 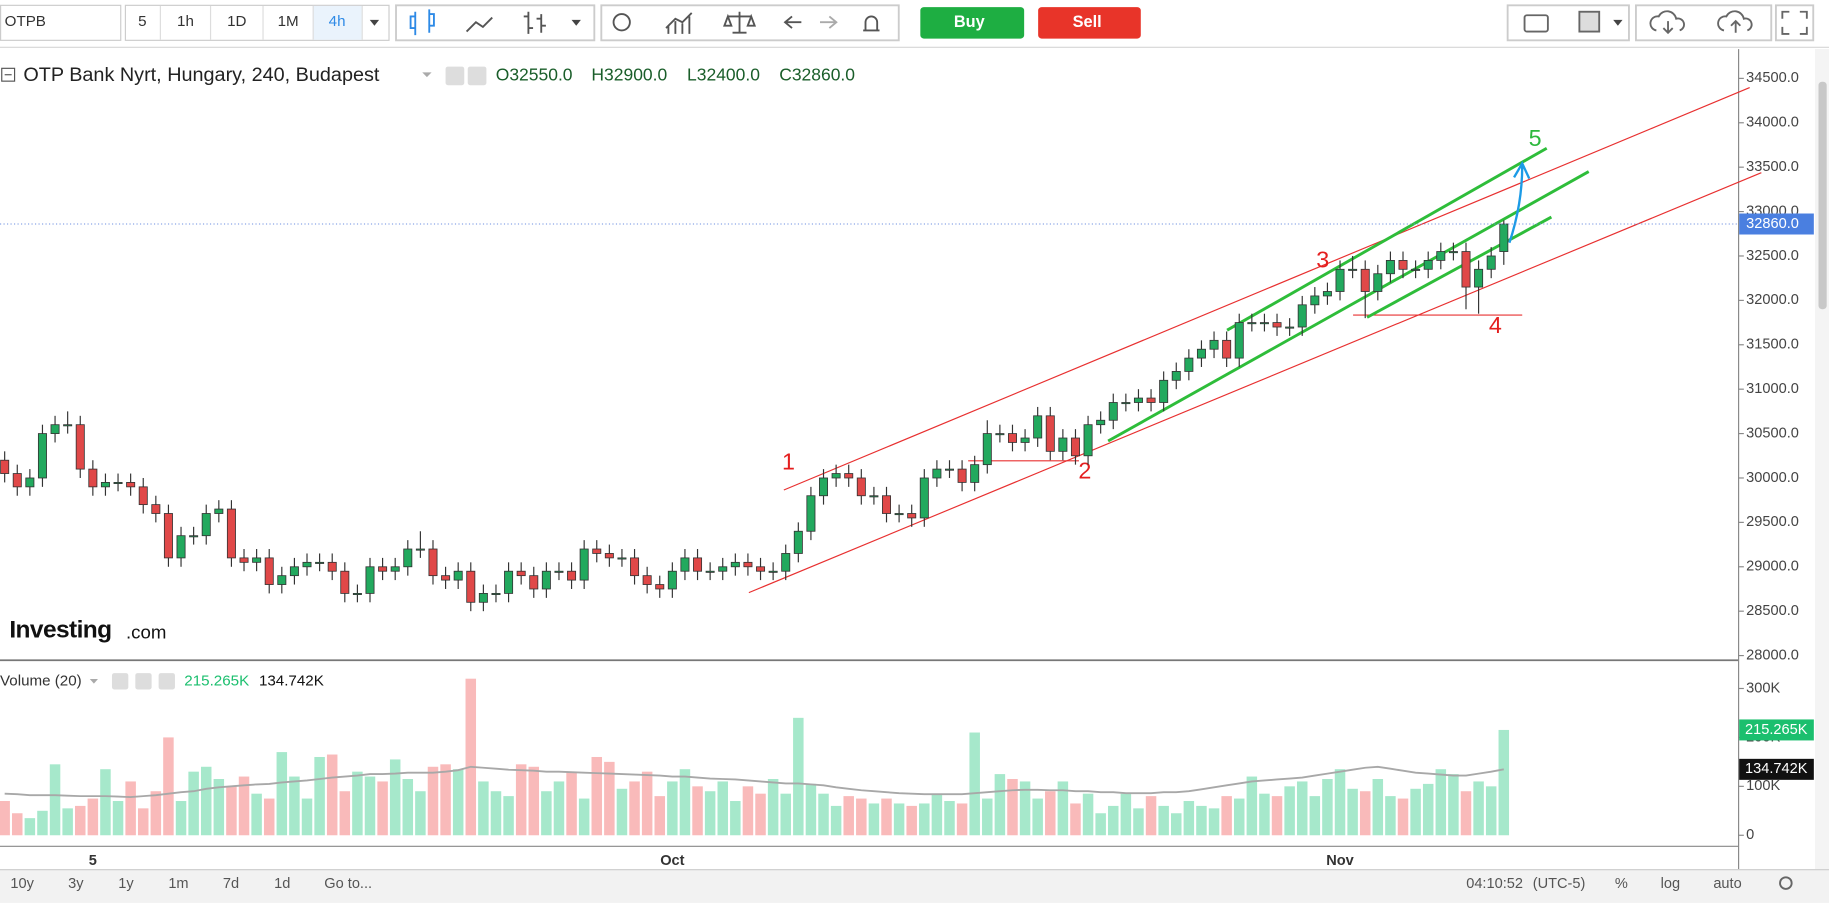 What do you see at coordinates (1772, 300) in the screenshot?
I see `y-tick-label: 32000.0` at bounding box center [1772, 300].